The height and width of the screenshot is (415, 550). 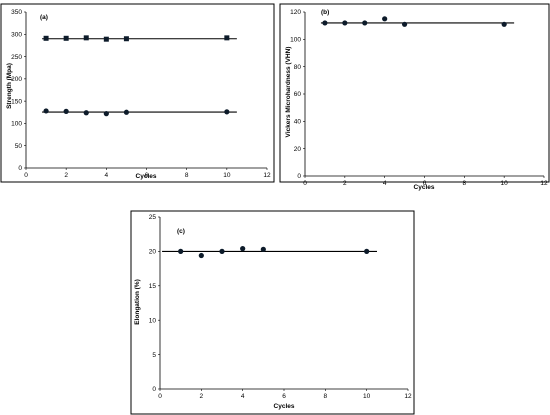 What do you see at coordinates (298, 67) in the screenshot?
I see `y-tick-label: 80` at bounding box center [298, 67].